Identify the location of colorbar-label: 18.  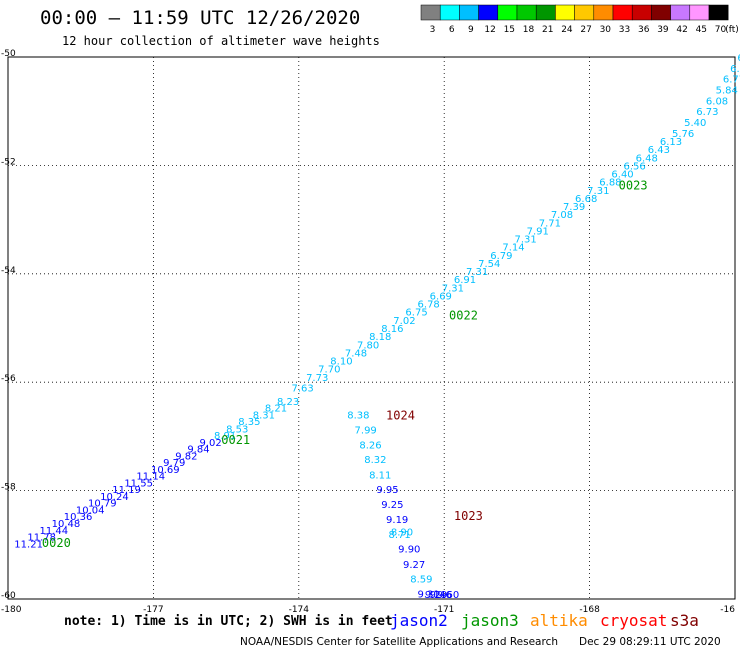
(529, 30).